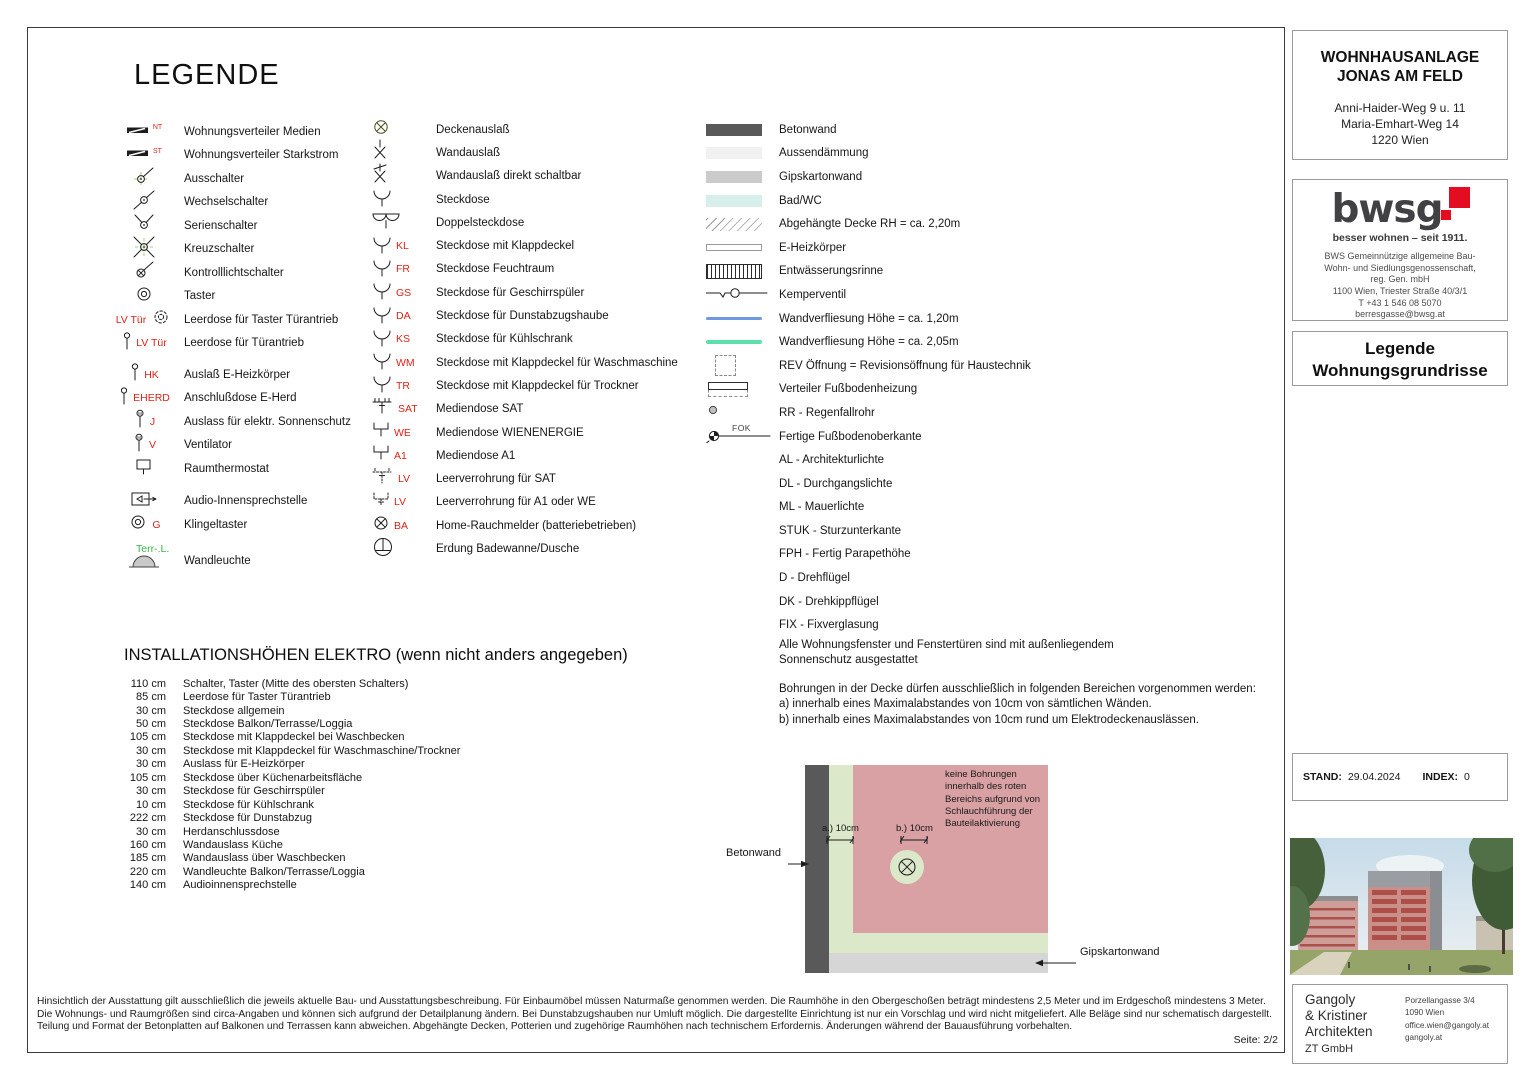 The height and width of the screenshot is (1080, 1527). Describe the element at coordinates (138, 524) in the screenshot. I see `bell-button-icon` at that location.